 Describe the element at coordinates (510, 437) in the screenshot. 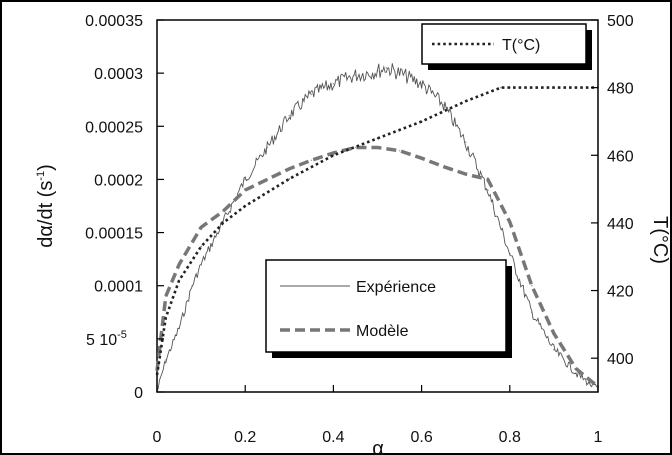

I see `x-tick-label-0-8: 0.8` at that location.